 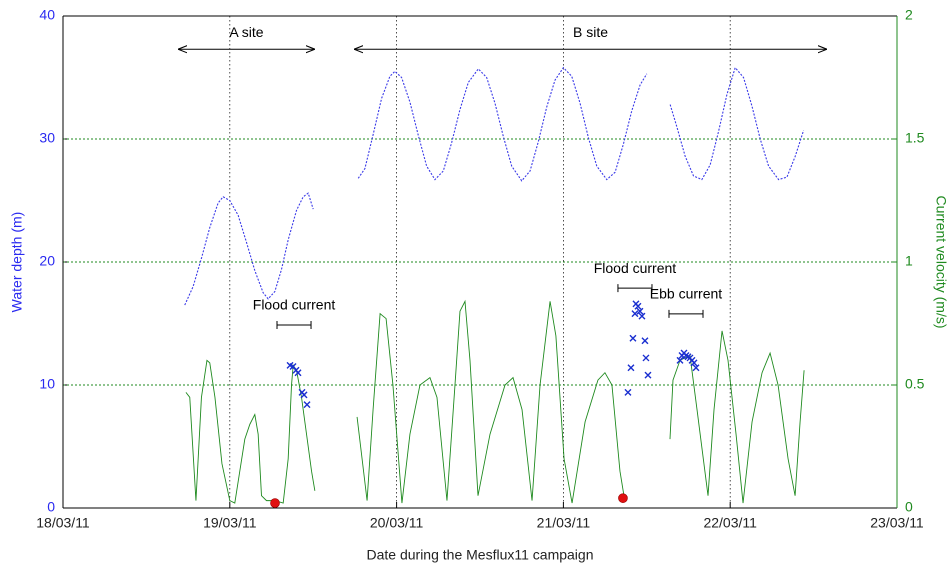 I want to click on y2-tick-label: 1, so click(x=909, y=261).